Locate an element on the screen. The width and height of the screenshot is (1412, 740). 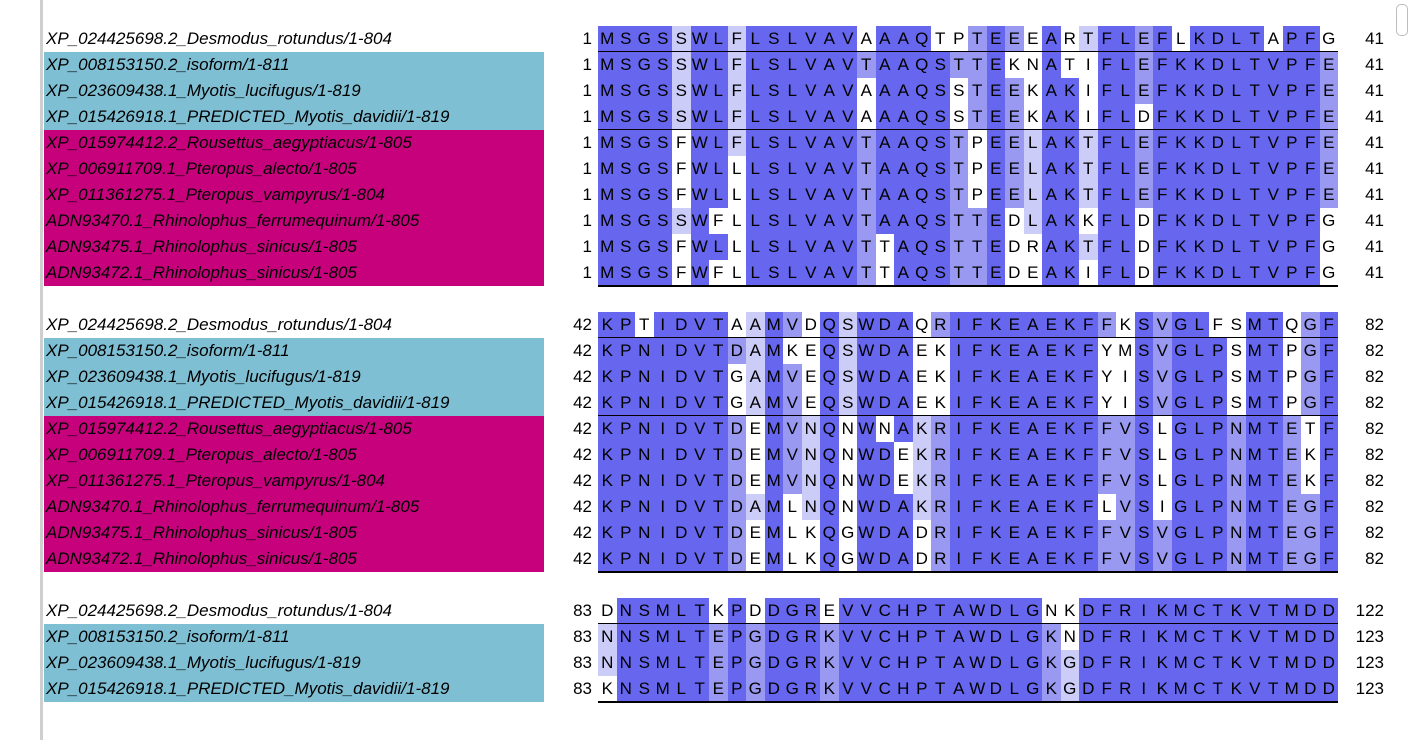
residue-cell: C is located at coordinates (1199, 611).